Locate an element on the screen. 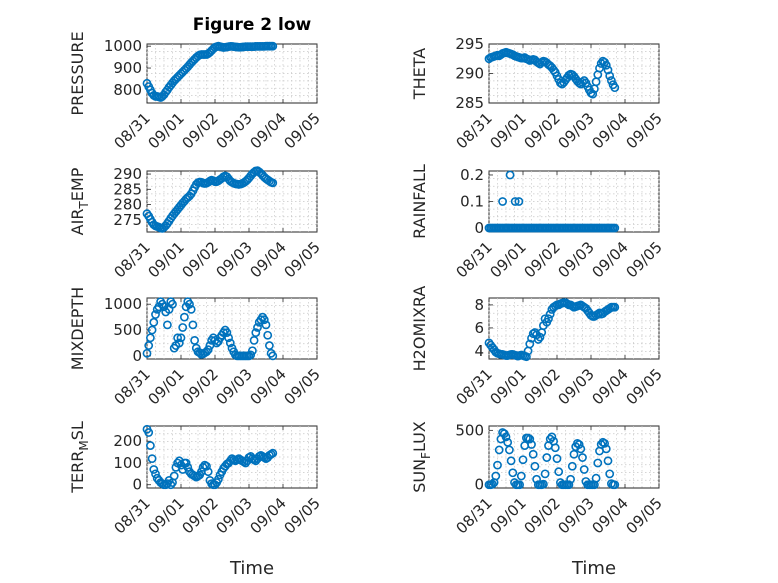 Image resolution: width=778 pixels, height=583 pixels. y-tick-label: 100 is located at coordinates (127, 463).